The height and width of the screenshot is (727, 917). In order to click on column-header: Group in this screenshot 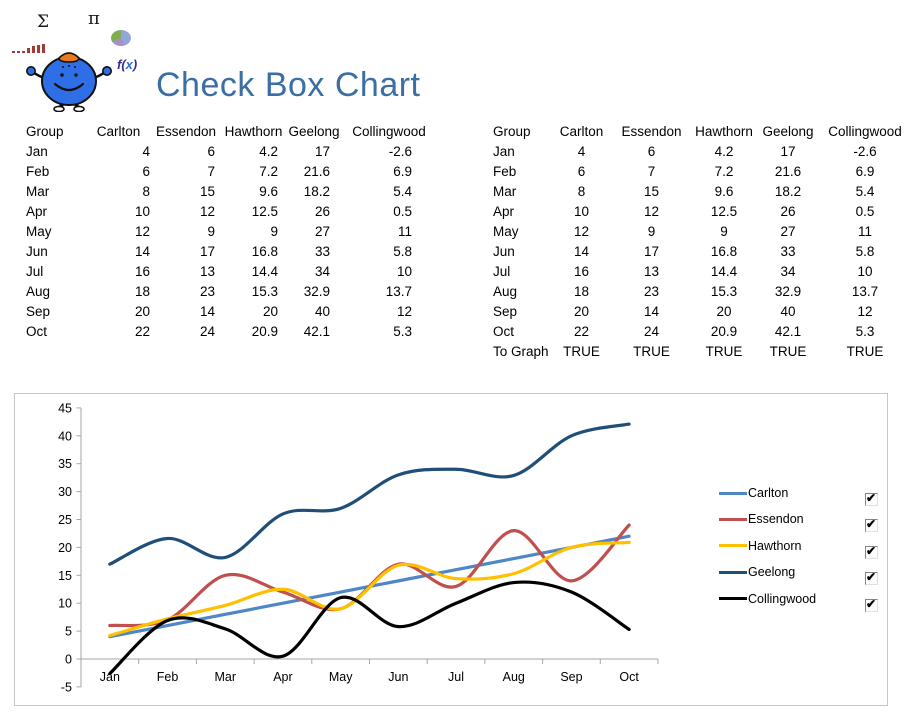, I will do `click(45, 131)`.